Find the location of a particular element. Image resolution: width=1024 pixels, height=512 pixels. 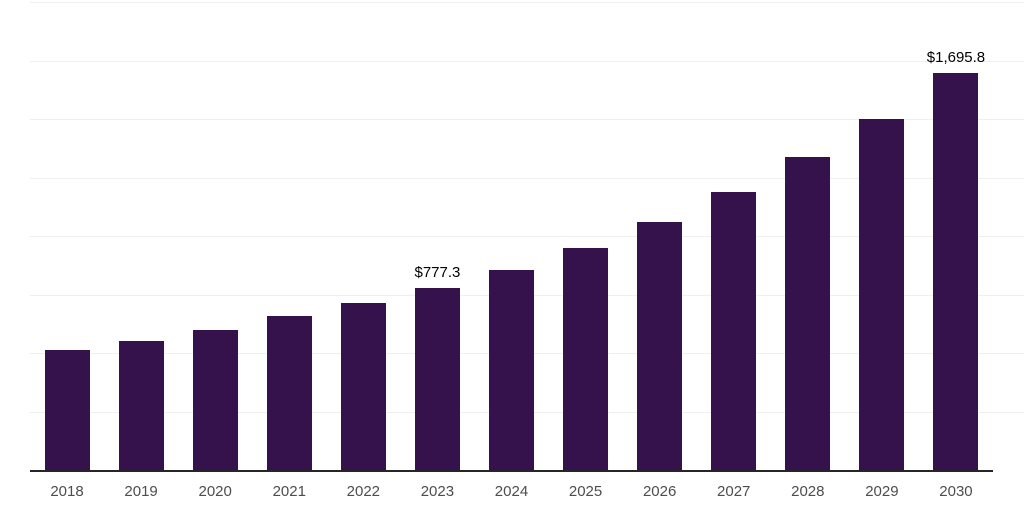

x-axis-tick-label: 2018 is located at coordinates (67, 491).